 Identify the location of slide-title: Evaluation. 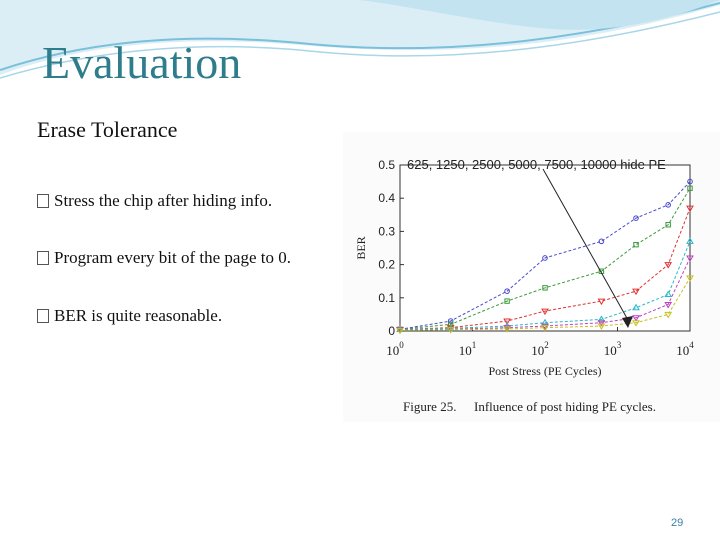
(142, 62).